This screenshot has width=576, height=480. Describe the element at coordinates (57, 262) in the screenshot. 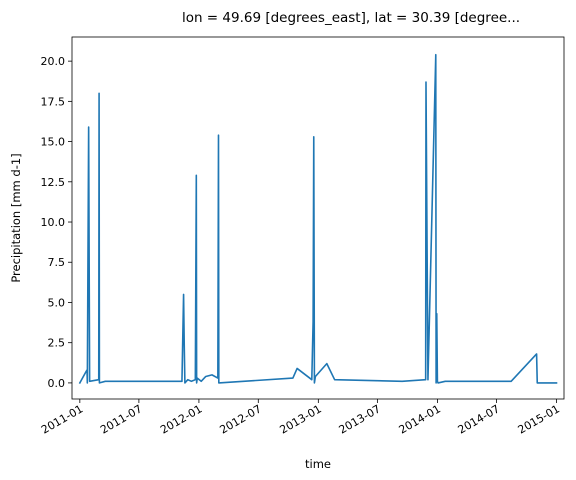

I see `y-tick-label: 7.5` at that location.